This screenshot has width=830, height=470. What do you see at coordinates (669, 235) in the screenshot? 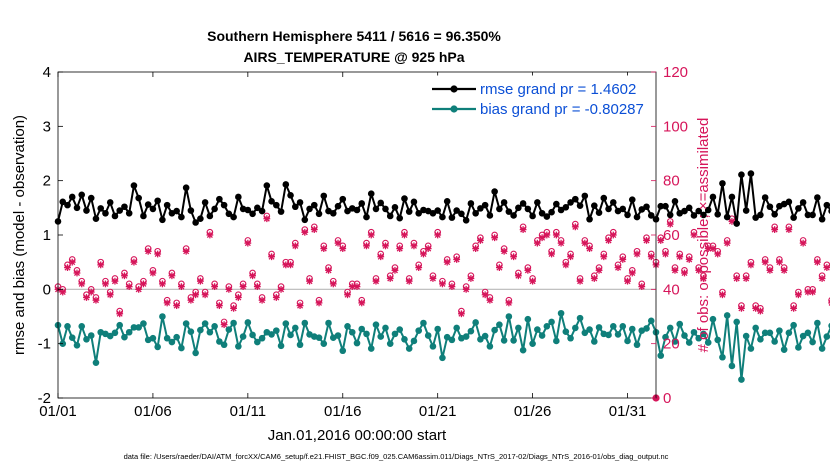
I see `right-axis: 0 20 40 60 80 100 120` at bounding box center [669, 235].